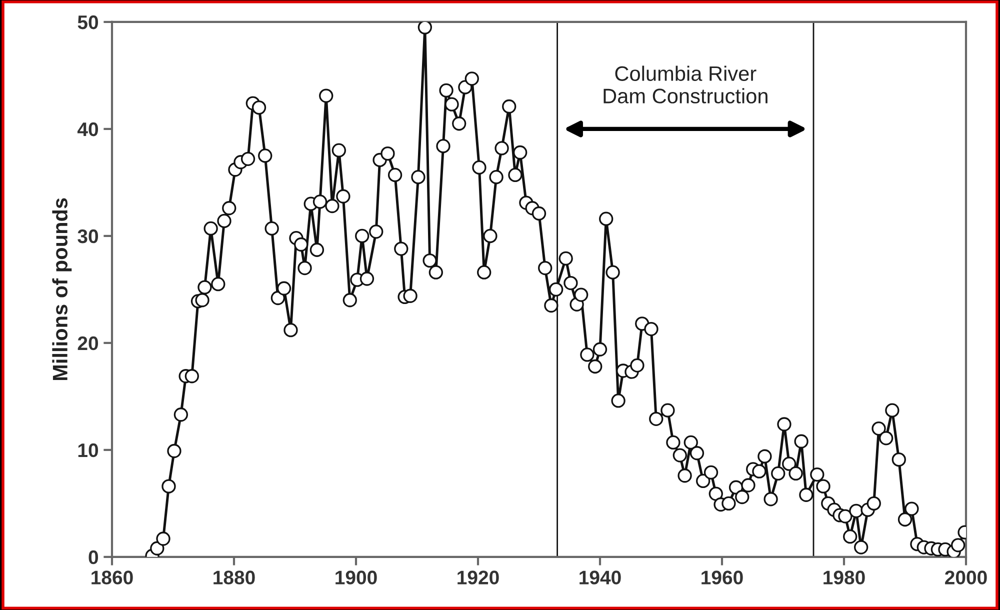  What do you see at coordinates (93, 557) in the screenshot?
I see `y-tick-label: 0` at bounding box center [93, 557].